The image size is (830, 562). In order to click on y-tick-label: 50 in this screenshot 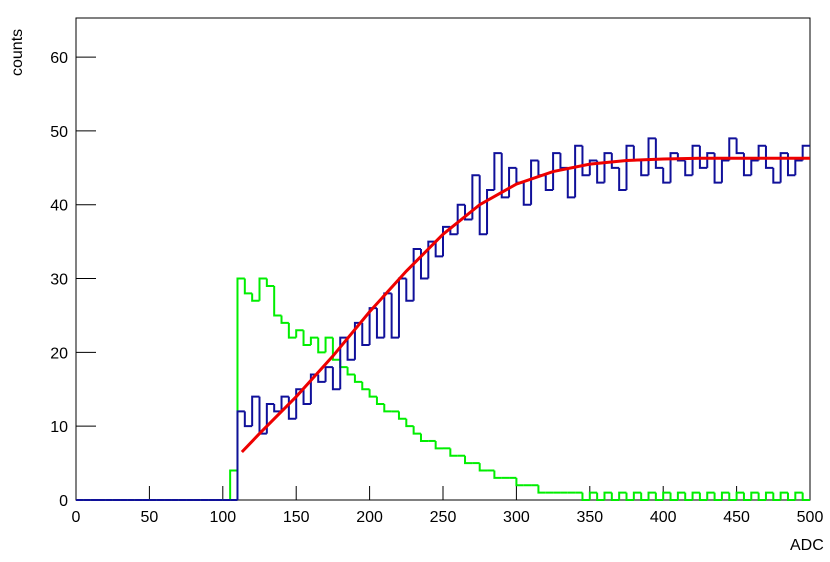, I will do `click(59, 132)`.